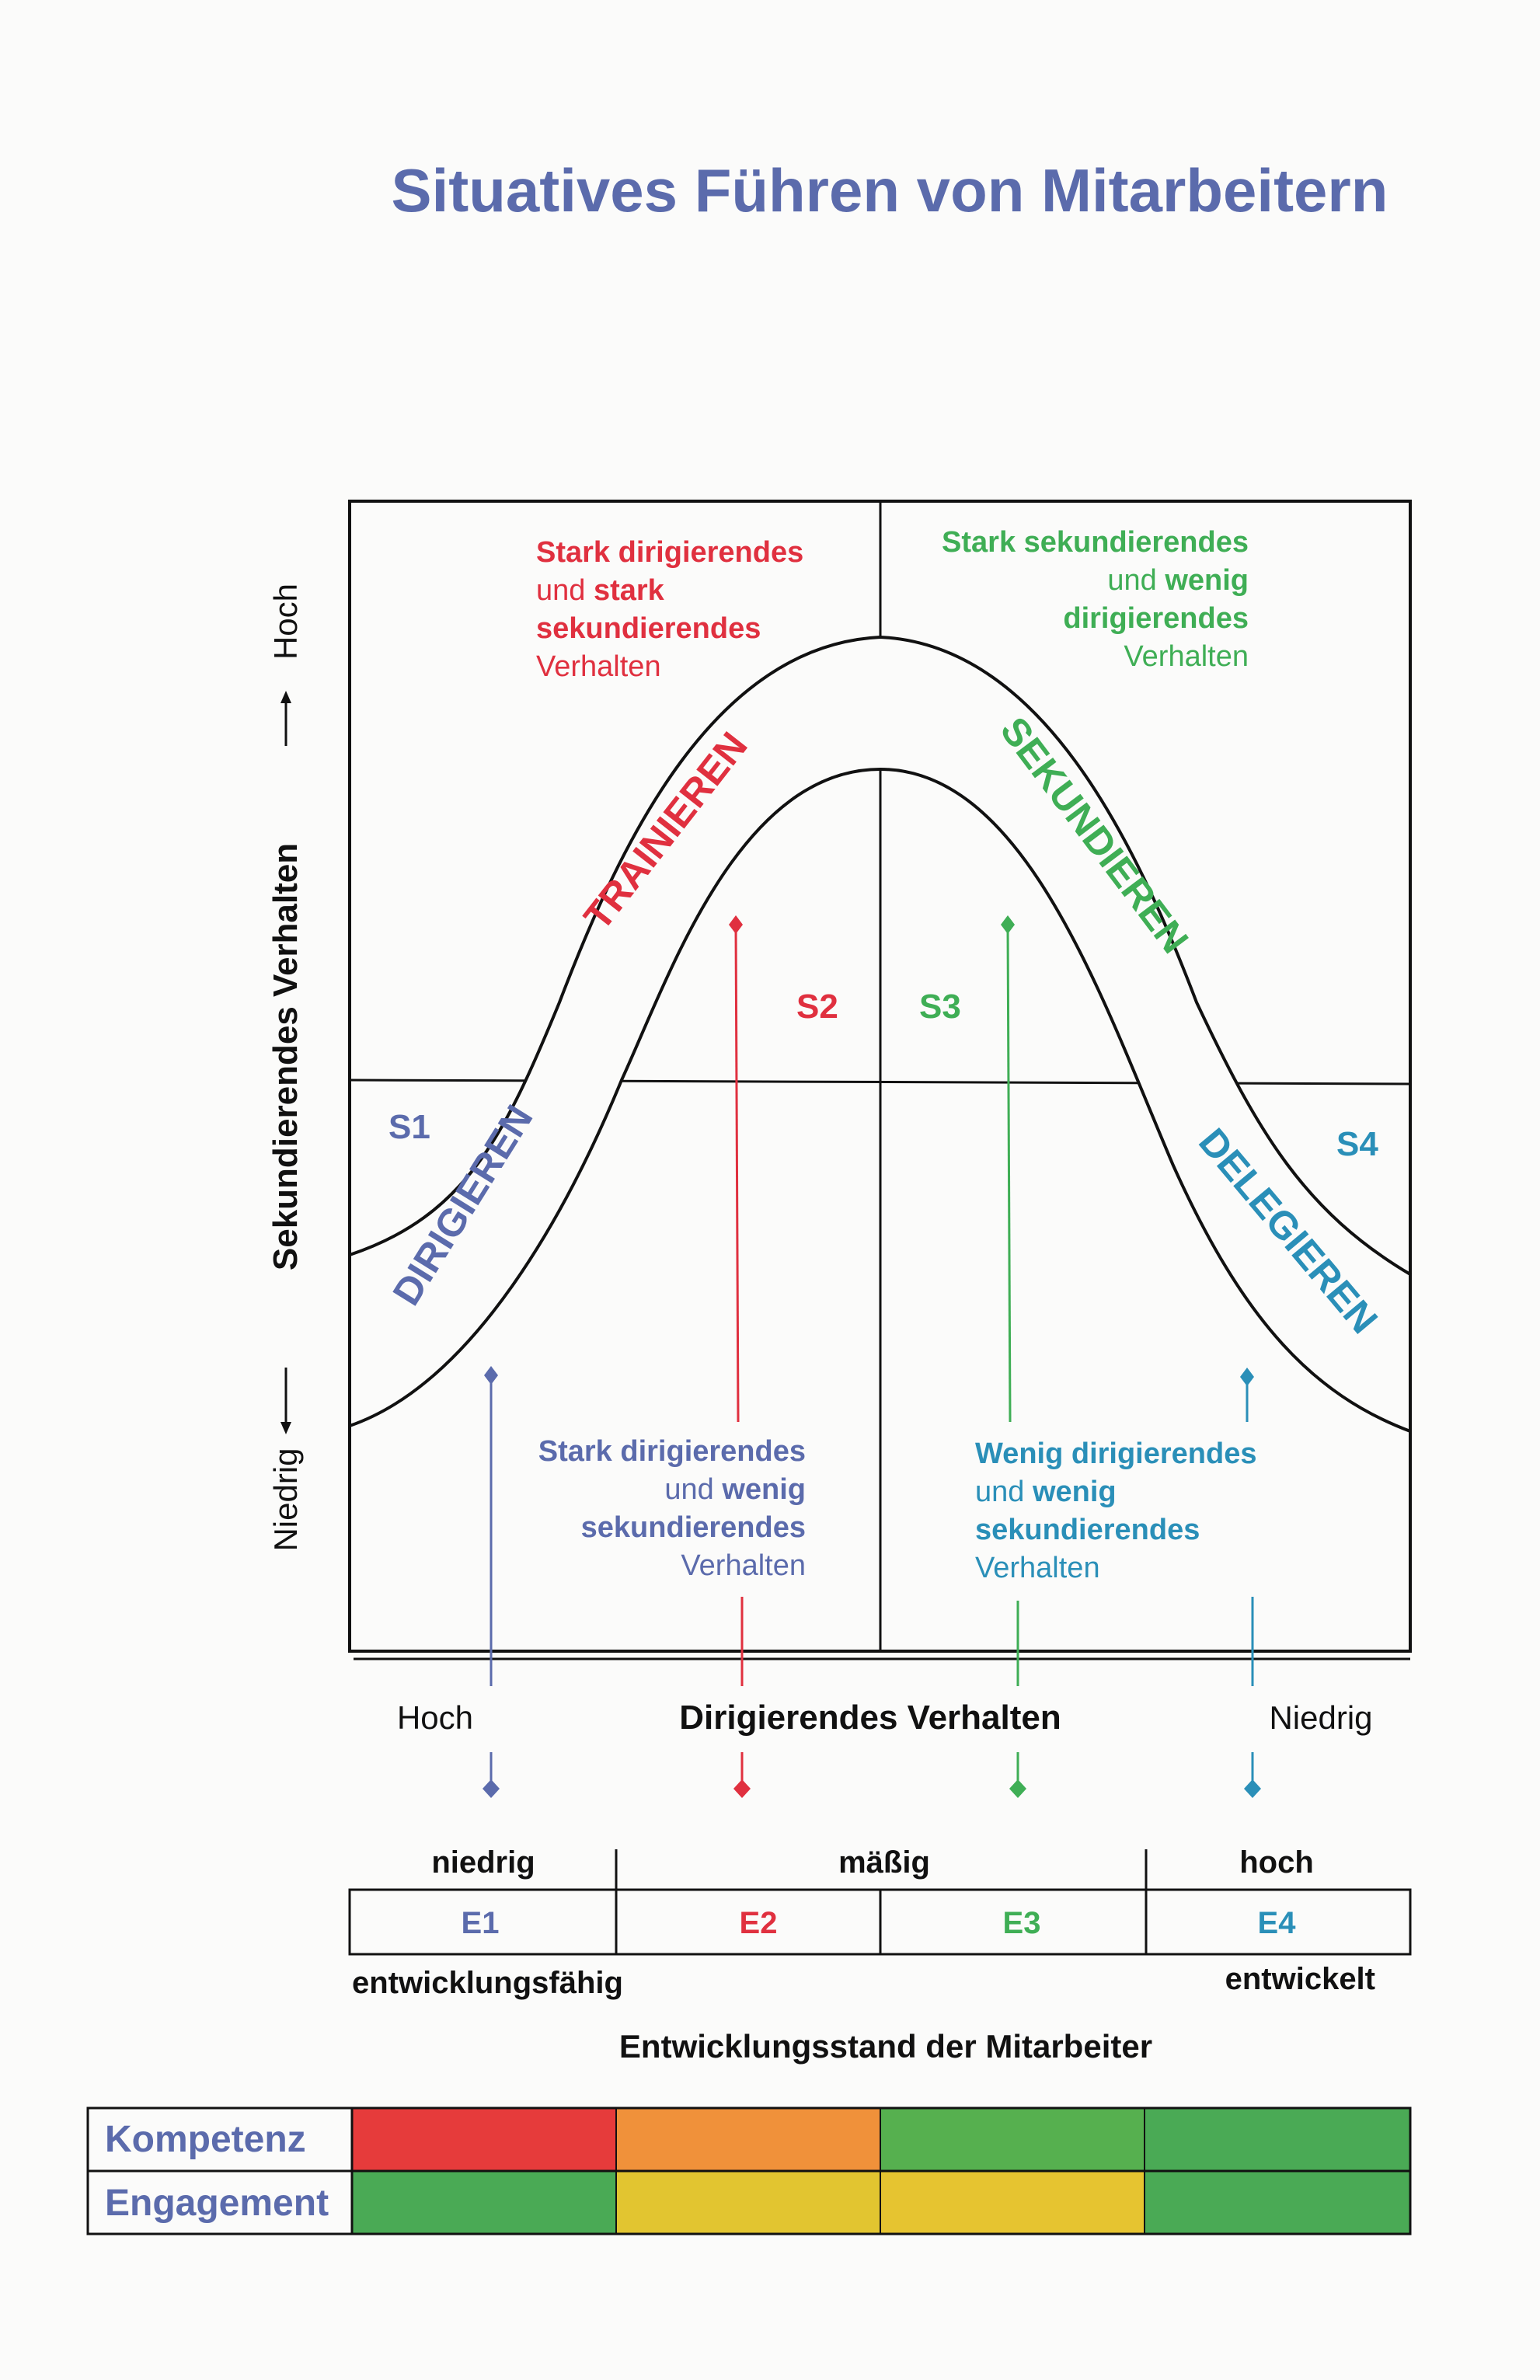  I want to click on level-niedrig: niedrig, so click(483, 1862).